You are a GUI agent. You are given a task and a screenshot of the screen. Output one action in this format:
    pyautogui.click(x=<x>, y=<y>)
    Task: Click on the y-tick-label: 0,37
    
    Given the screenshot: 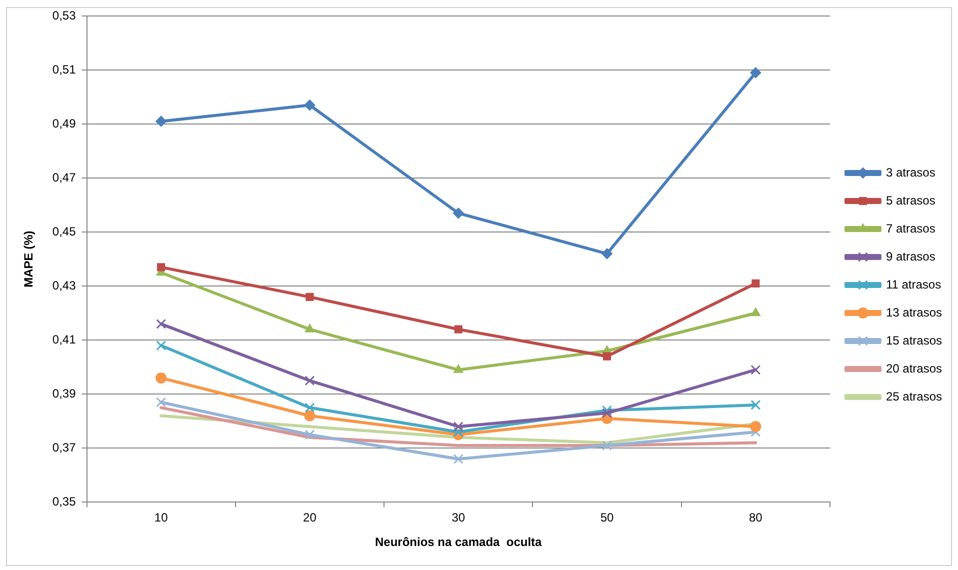 What is the action you would take?
    pyautogui.click(x=64, y=447)
    